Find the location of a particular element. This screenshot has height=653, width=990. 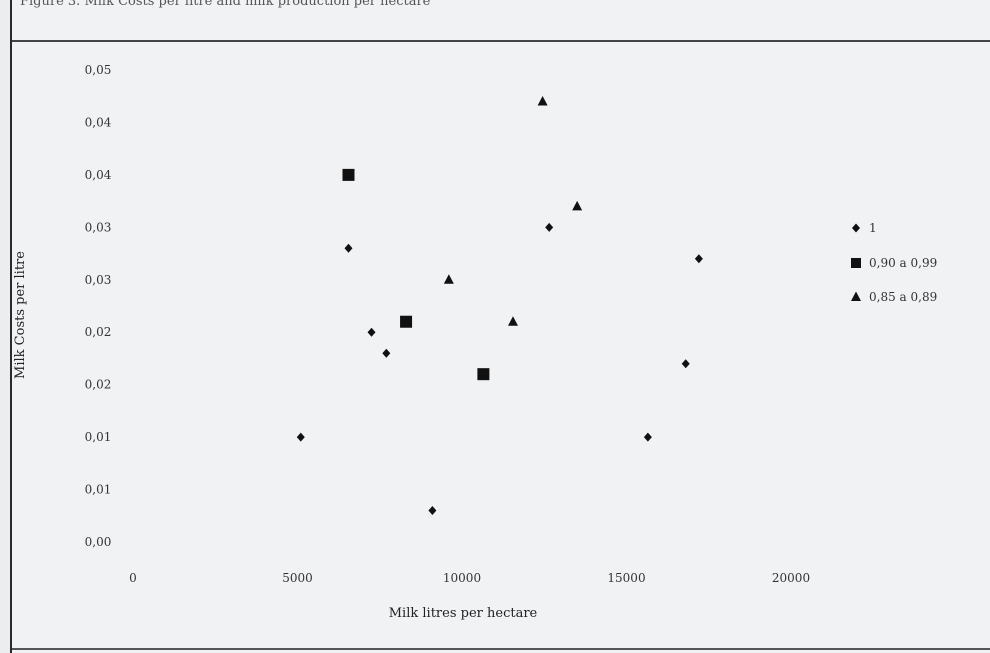

x-tick-label: 5000 is located at coordinates (297, 578).